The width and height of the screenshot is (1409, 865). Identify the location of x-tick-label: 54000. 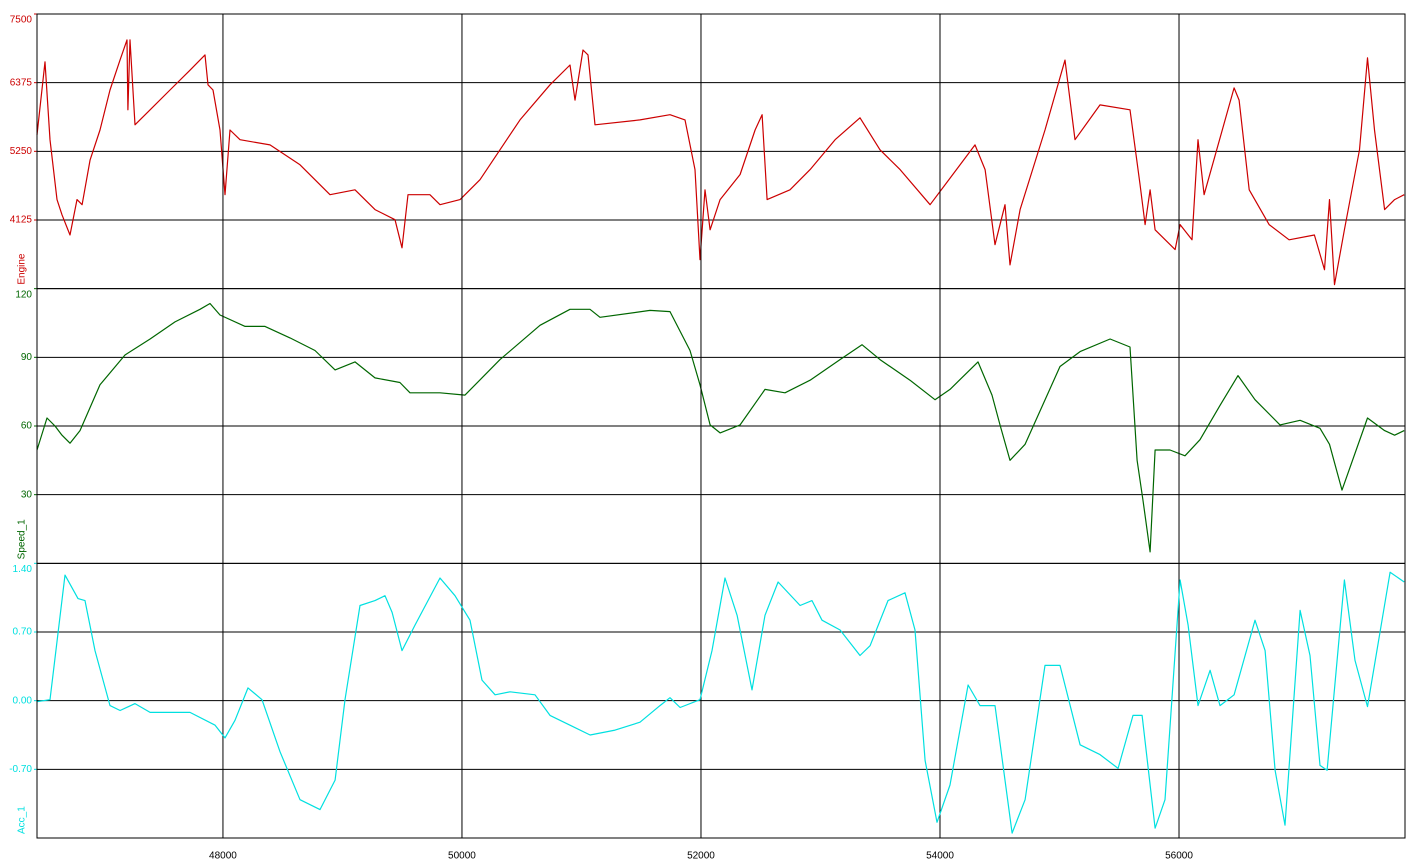
(940, 856).